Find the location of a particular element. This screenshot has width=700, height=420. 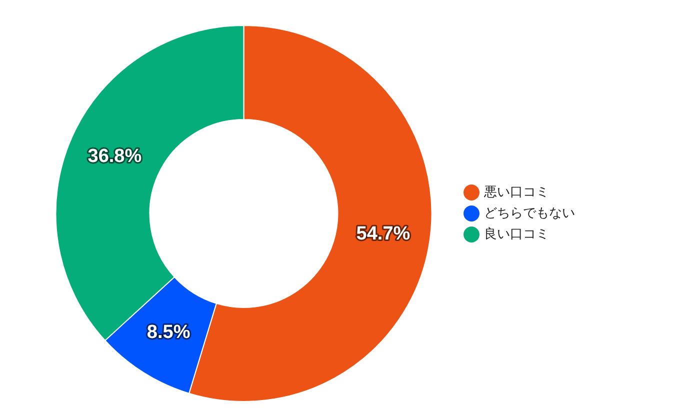

legend-label: 悪い口コミ is located at coordinates (516, 192).